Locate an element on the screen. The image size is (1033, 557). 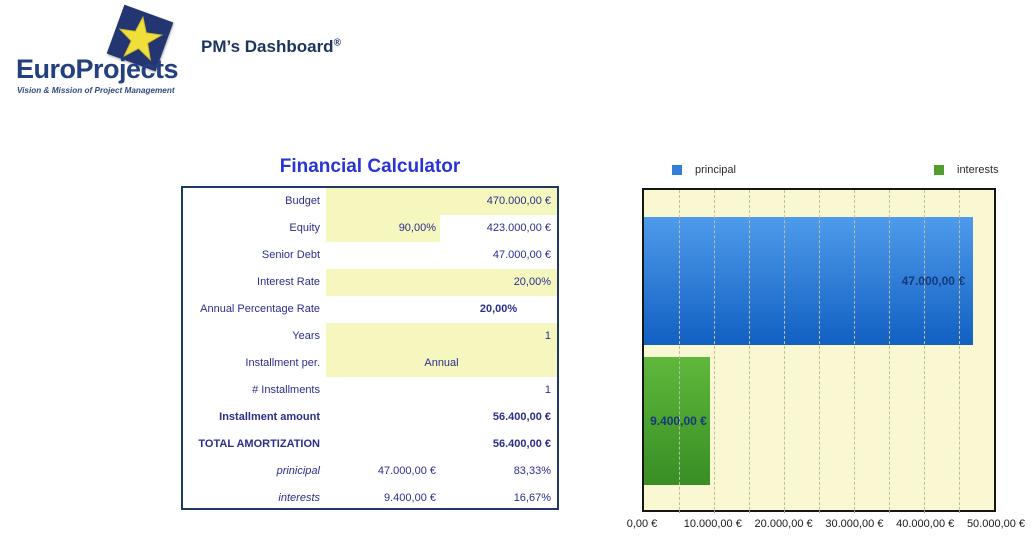
equity-value: 423.000,00 € is located at coordinates (518, 228).